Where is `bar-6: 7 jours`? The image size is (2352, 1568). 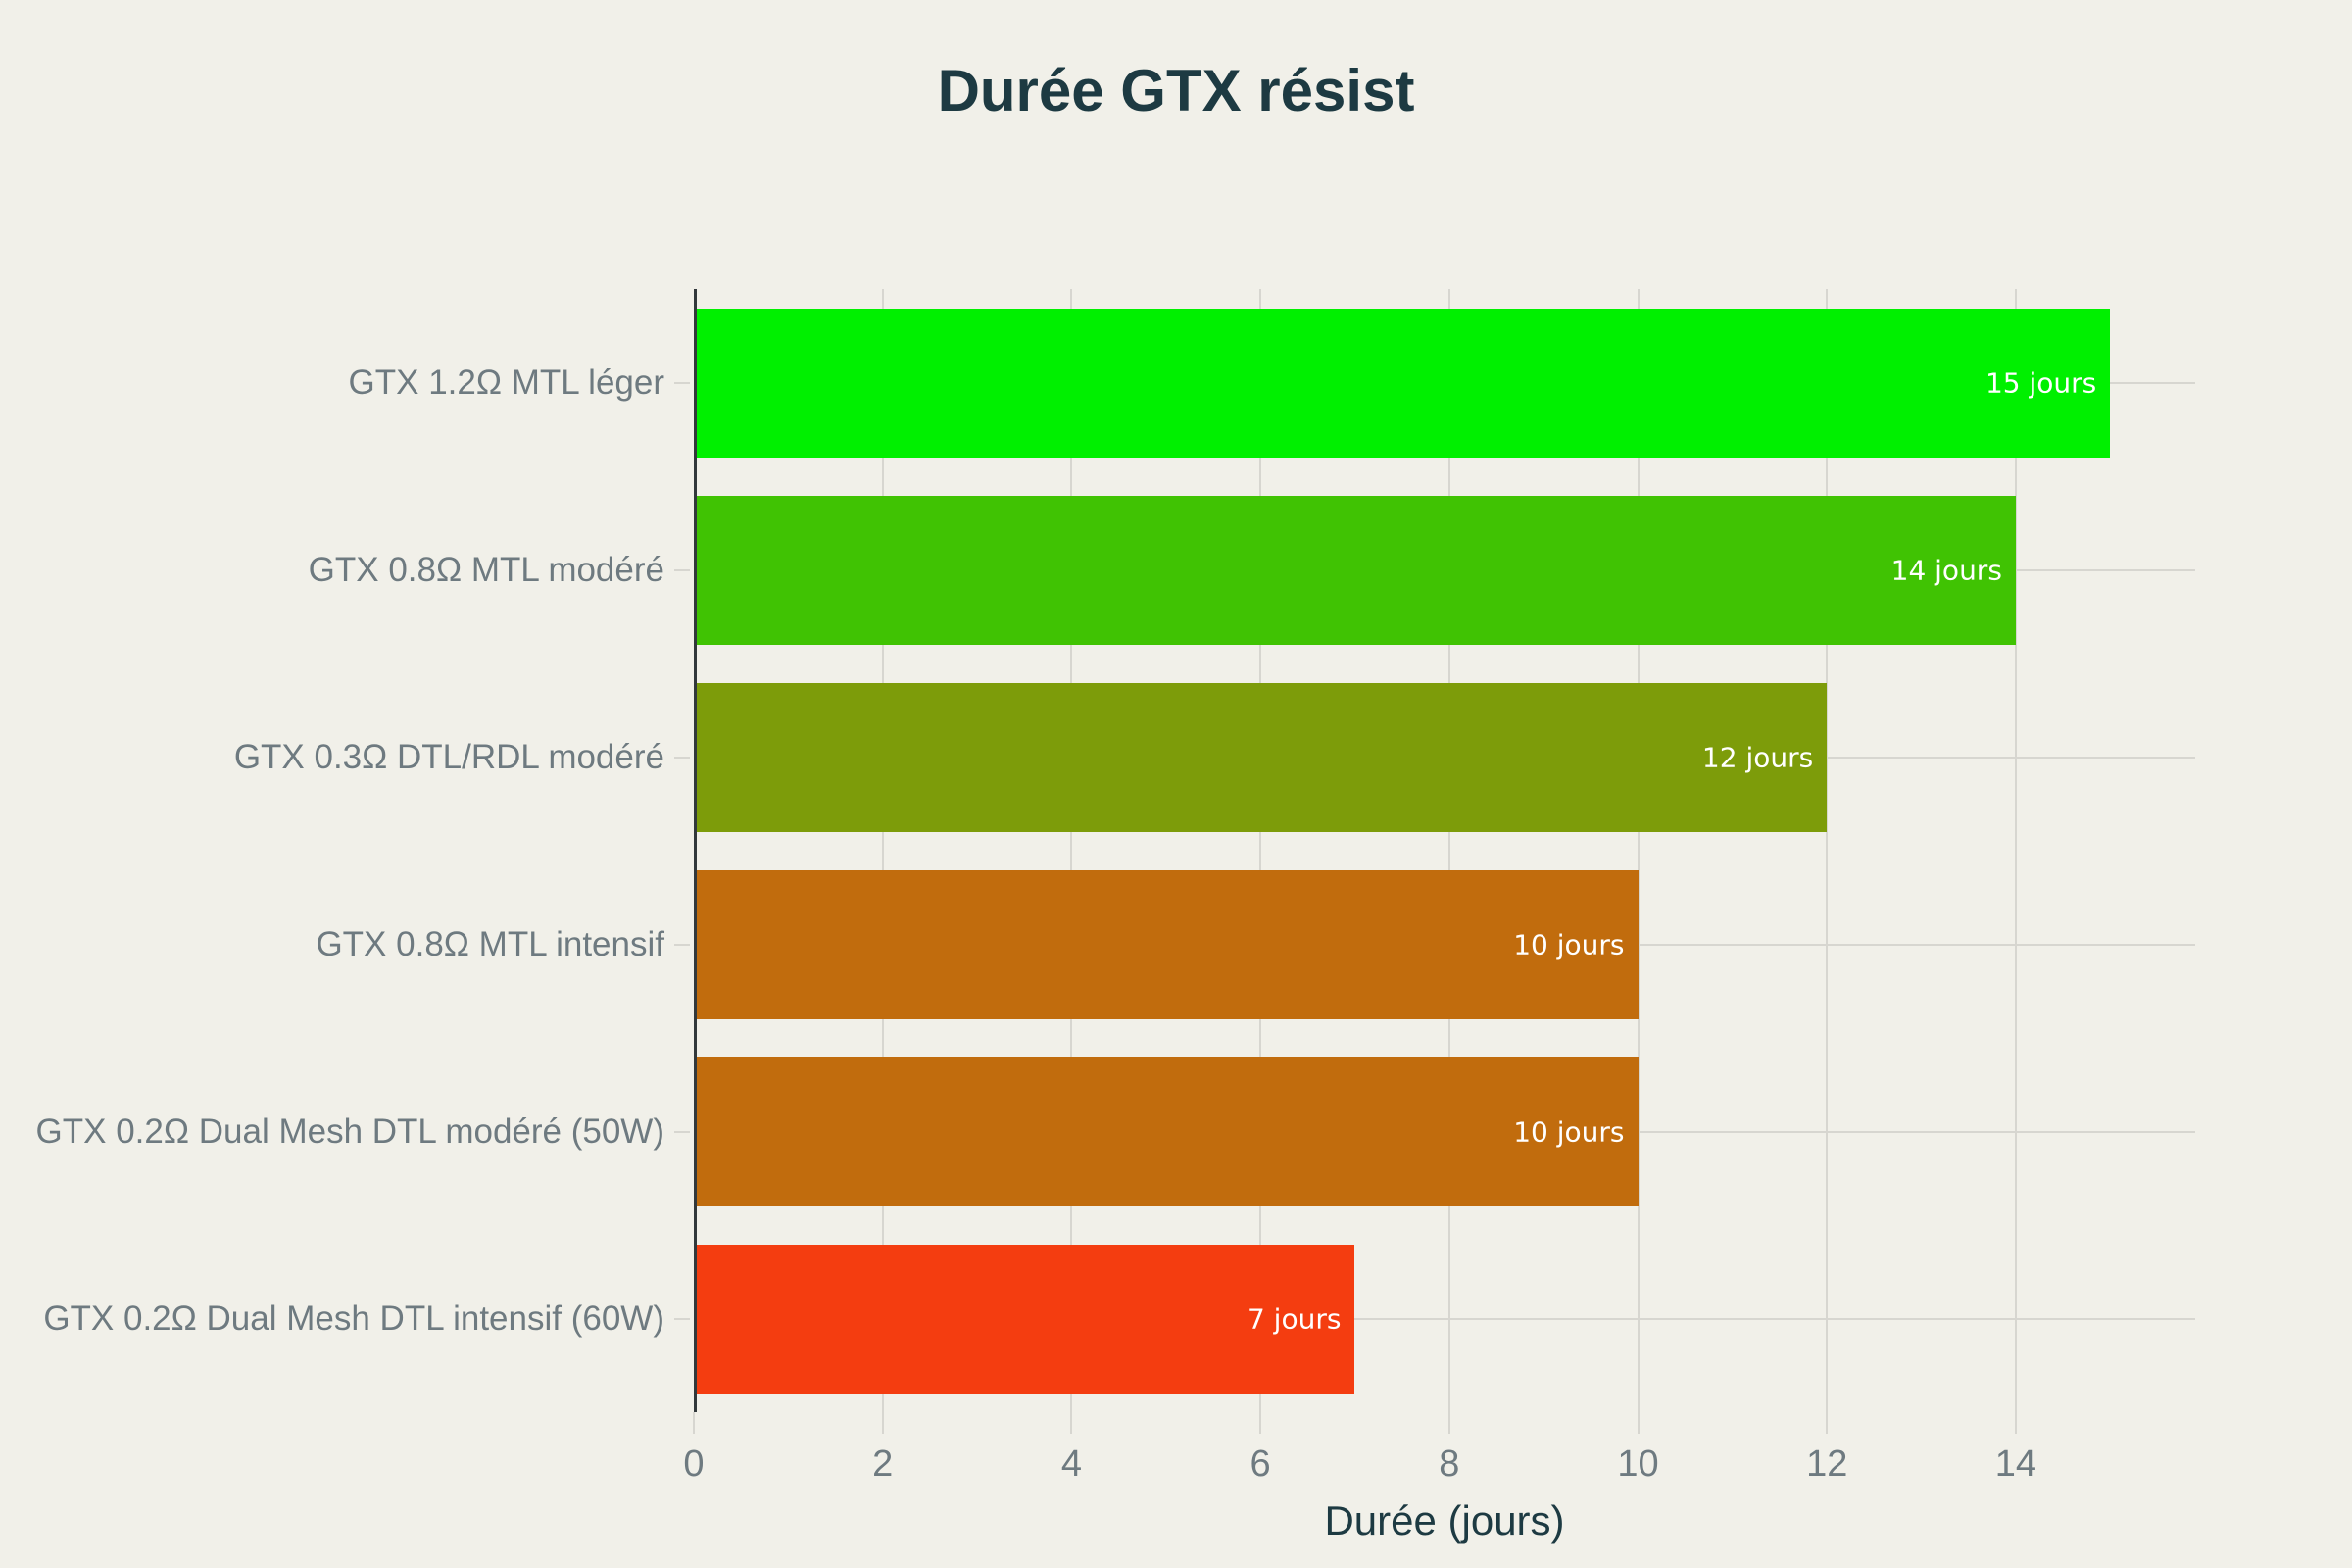
bar-6: 7 jours is located at coordinates (1024, 1319).